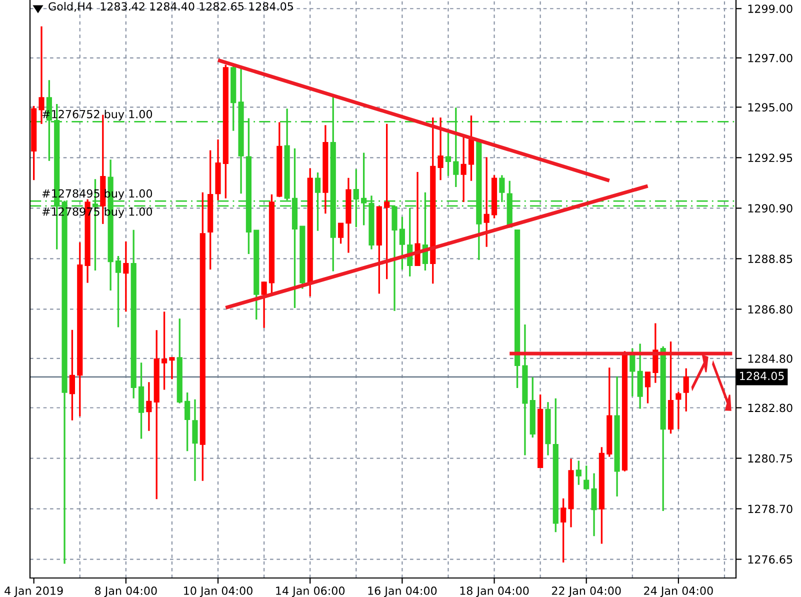  Describe the element at coordinates (770, 107) in the screenshot. I see `y-tick-label: 1295.00` at that location.